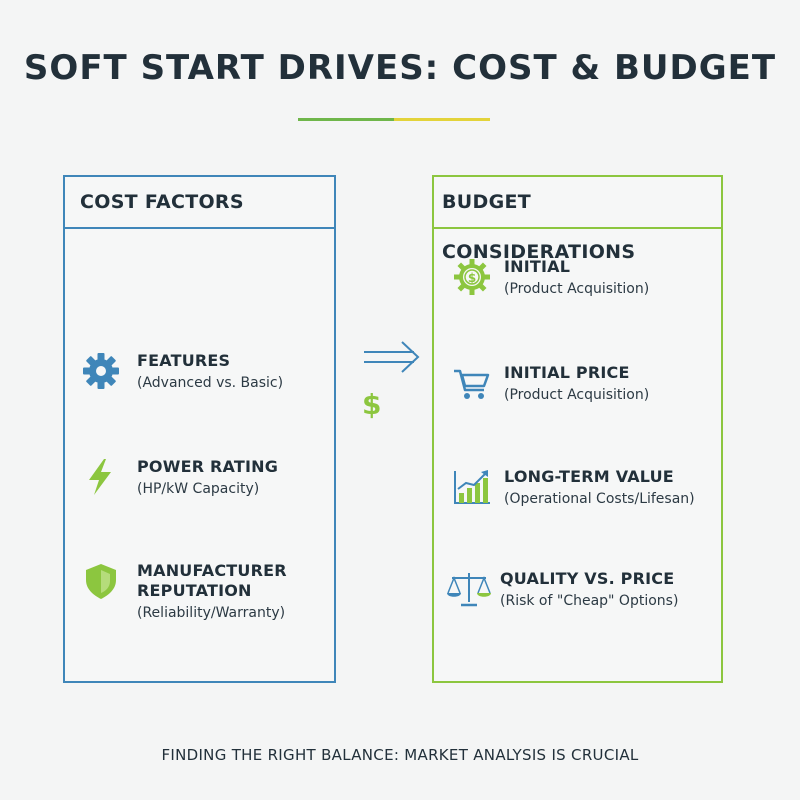 Image resolution: width=800 pixels, height=800 pixels. Describe the element at coordinates (100, 477) in the screenshot. I see `lightning-bolt-icon` at that location.